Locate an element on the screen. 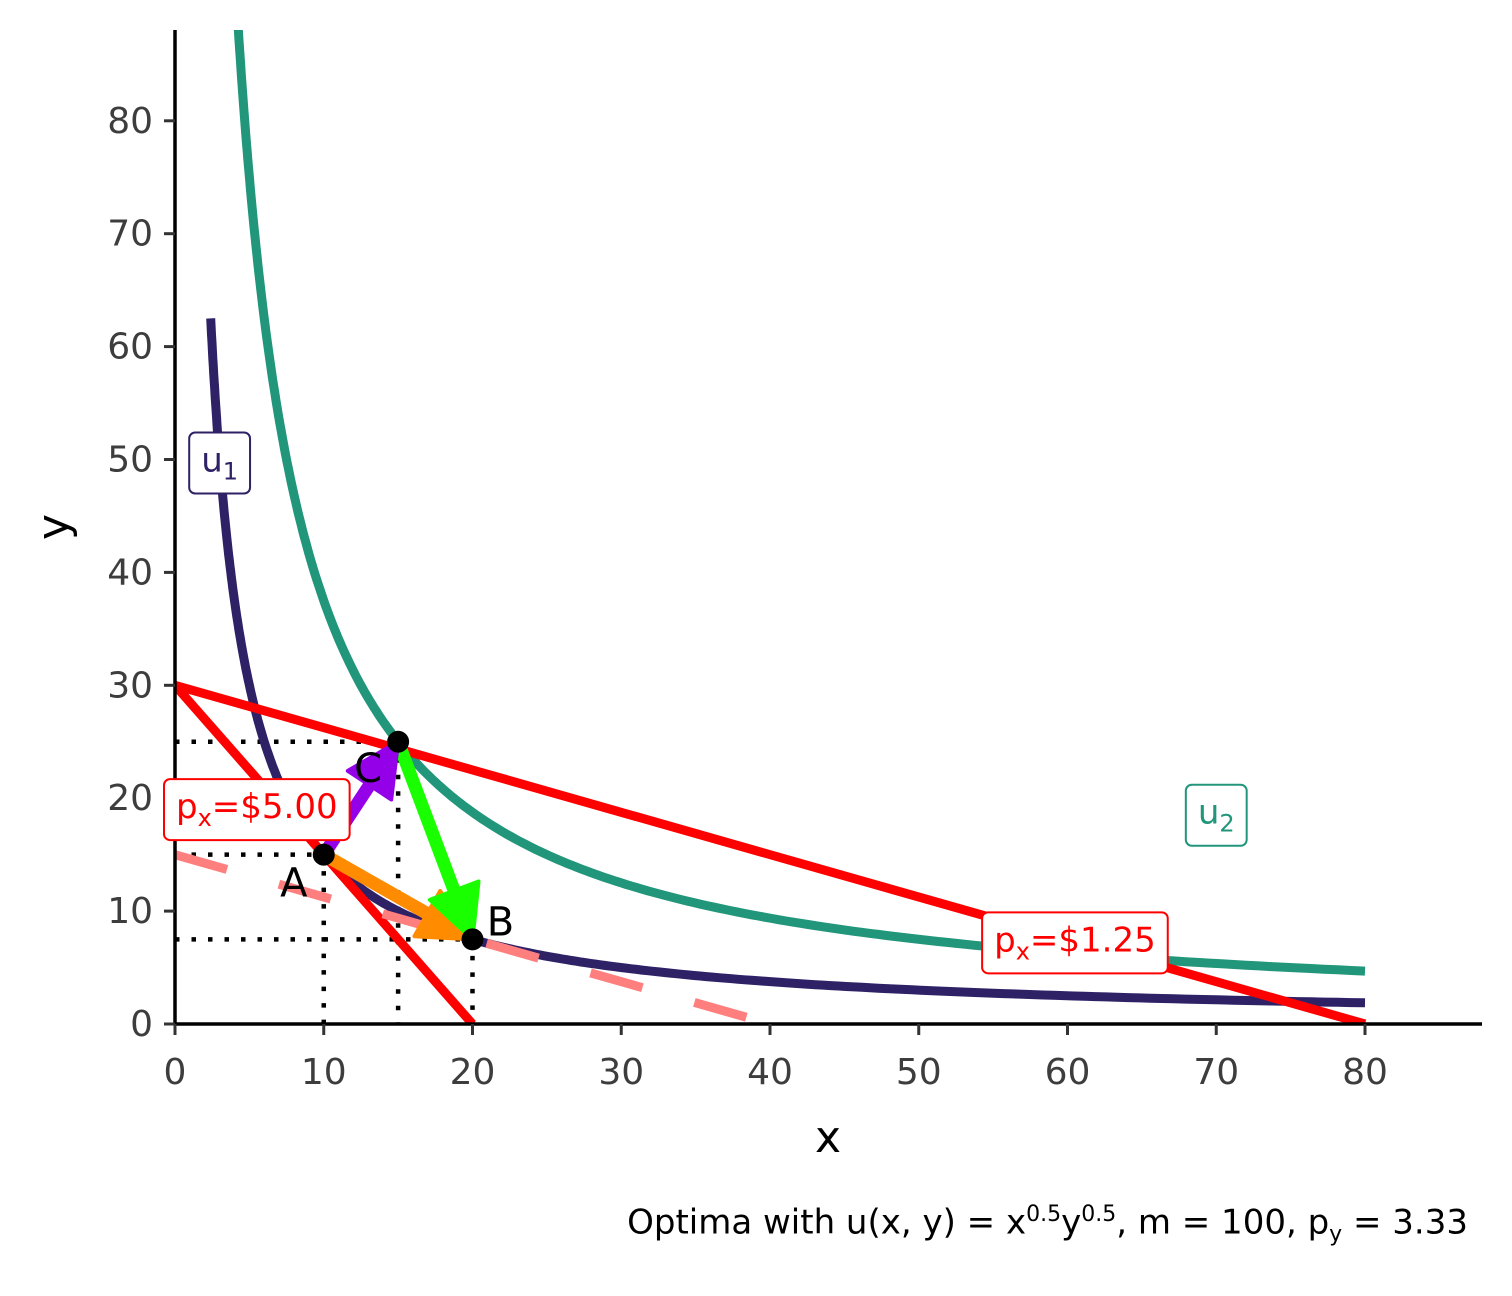 This screenshot has height=1296, width=1512. label-u2-box is located at coordinates (1216, 815).